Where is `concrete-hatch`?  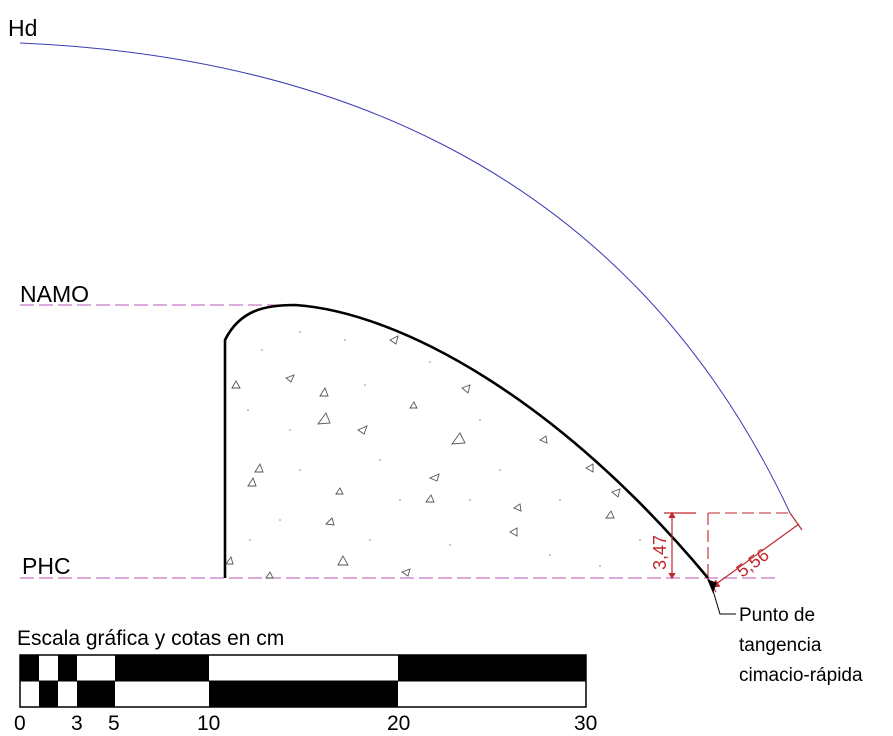
concrete-hatch is located at coordinates (423, 457).